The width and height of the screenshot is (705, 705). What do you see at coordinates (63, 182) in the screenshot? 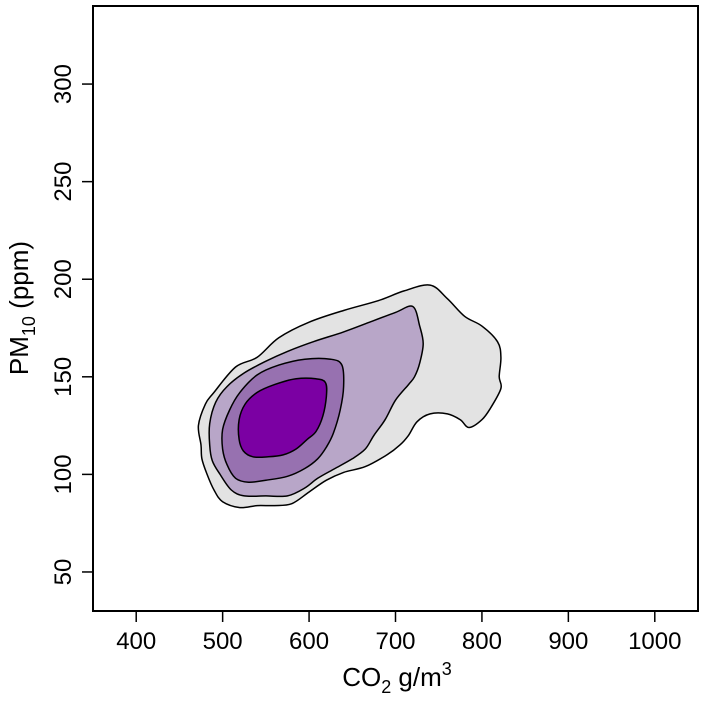
I see `y-tick-label: 250` at bounding box center [63, 182].